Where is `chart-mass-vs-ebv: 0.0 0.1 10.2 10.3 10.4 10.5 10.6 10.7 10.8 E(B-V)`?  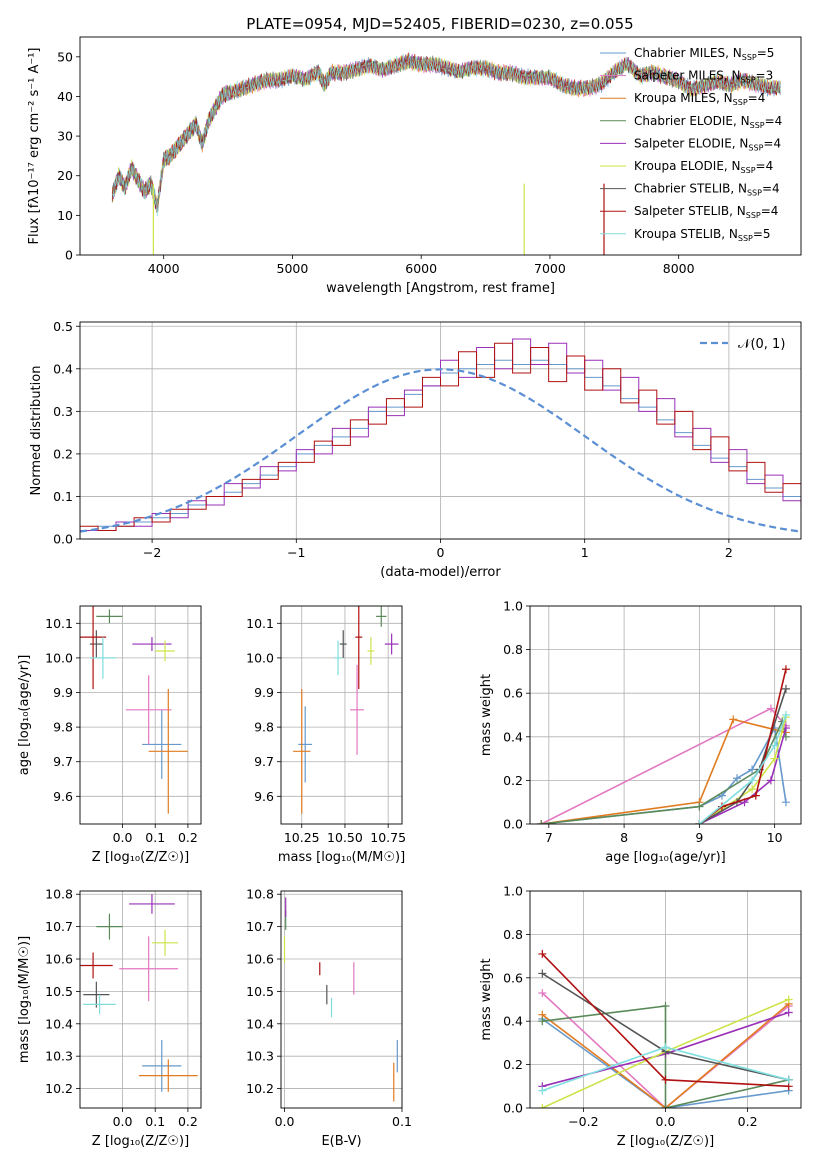
chart-mass-vs-ebv: 0.0 0.1 10.2 10.3 10.4 10.5 10.6 10.7 10.8 E(B-V) is located at coordinates (329, 1018).